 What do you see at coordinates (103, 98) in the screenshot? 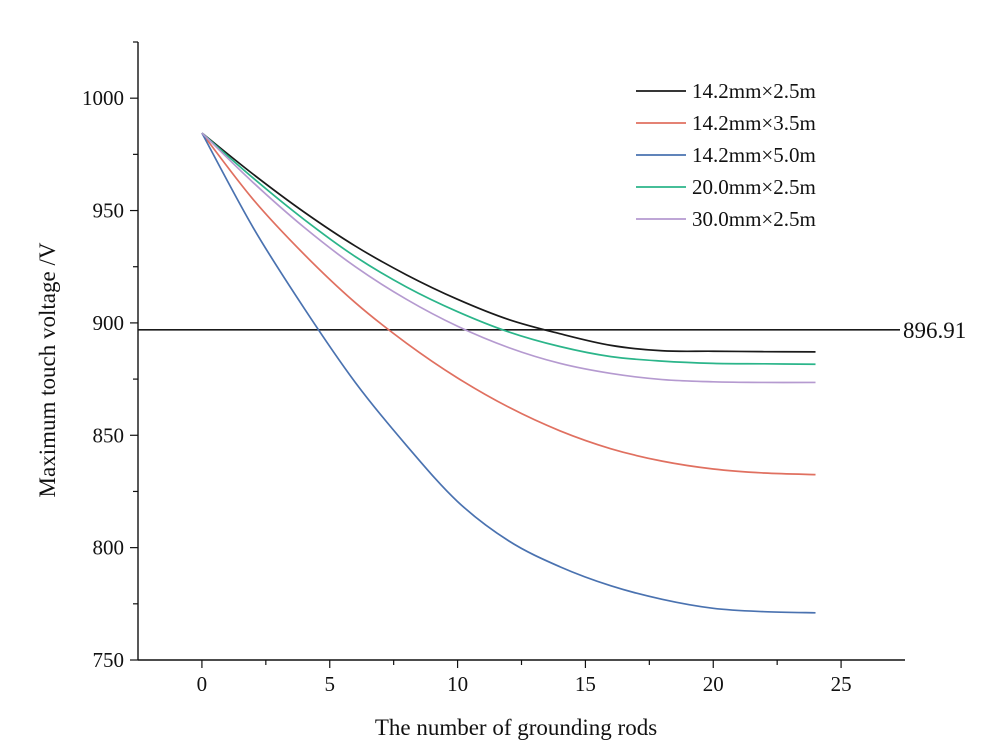
I see `y-tick-label: 1000` at bounding box center [103, 98].